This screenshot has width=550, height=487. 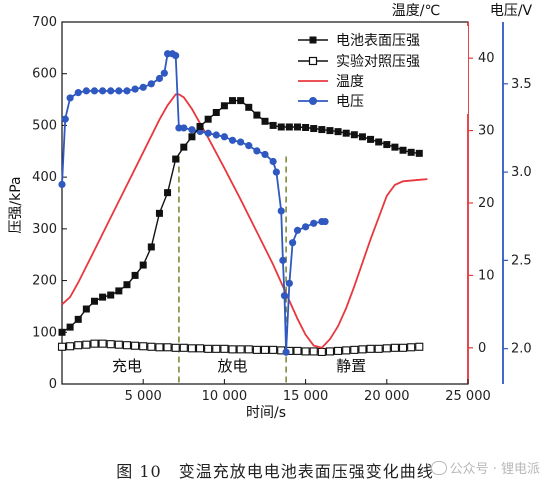 What do you see at coordinates (143, 396) in the screenshot?
I see `x-tick-label: 5 000` at bounding box center [143, 396].